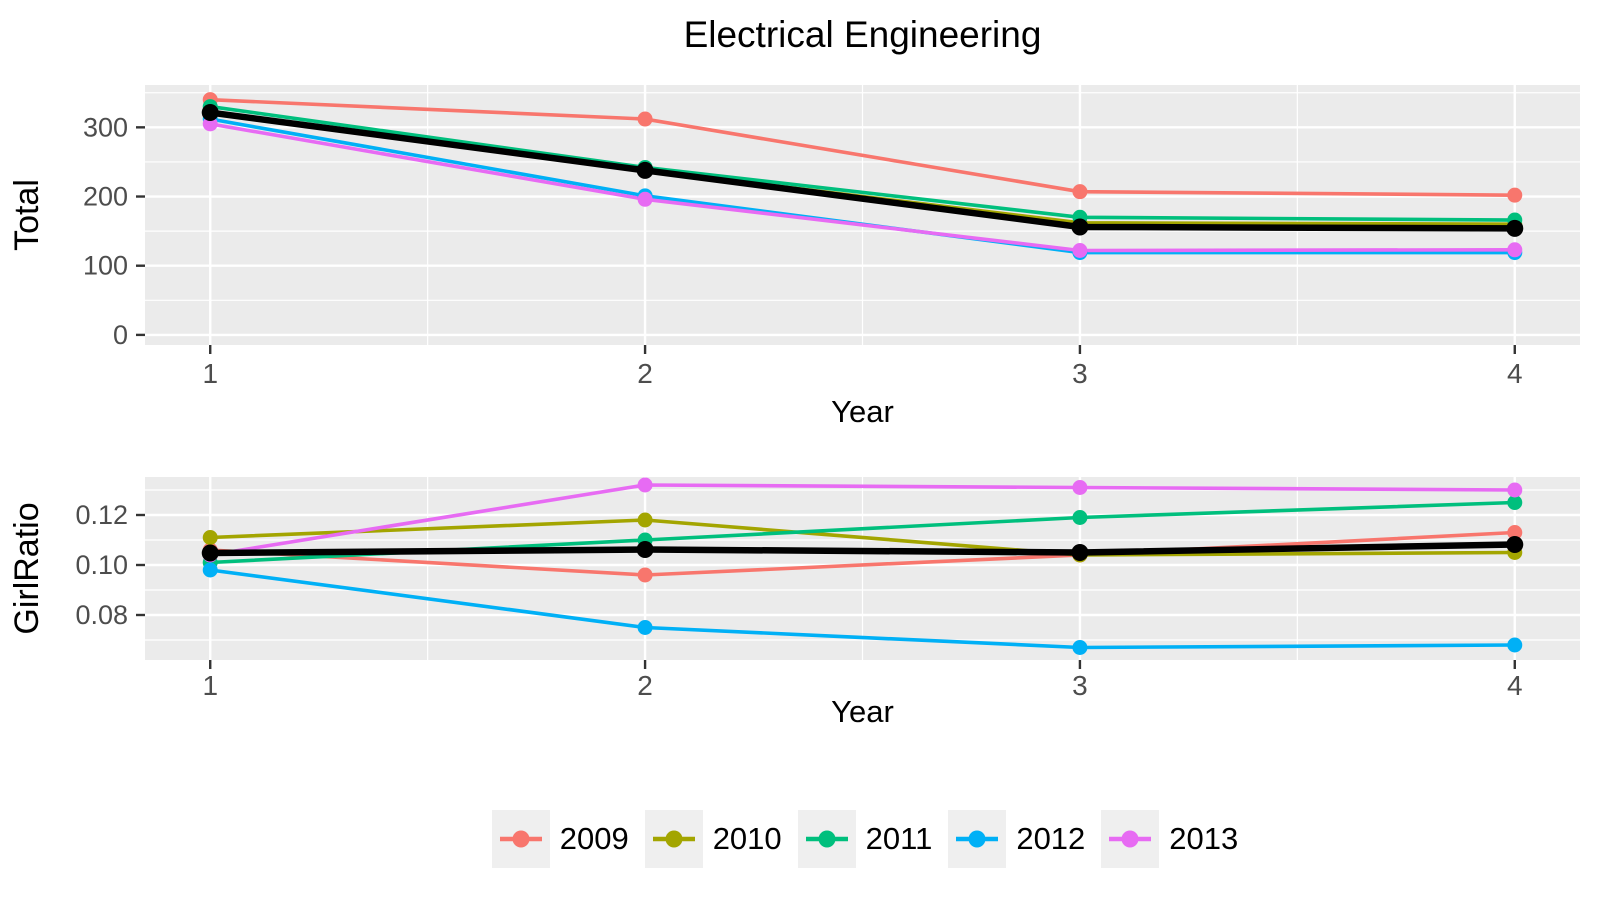  I want to click on legend-label-2012: 2012, so click(1051, 838).